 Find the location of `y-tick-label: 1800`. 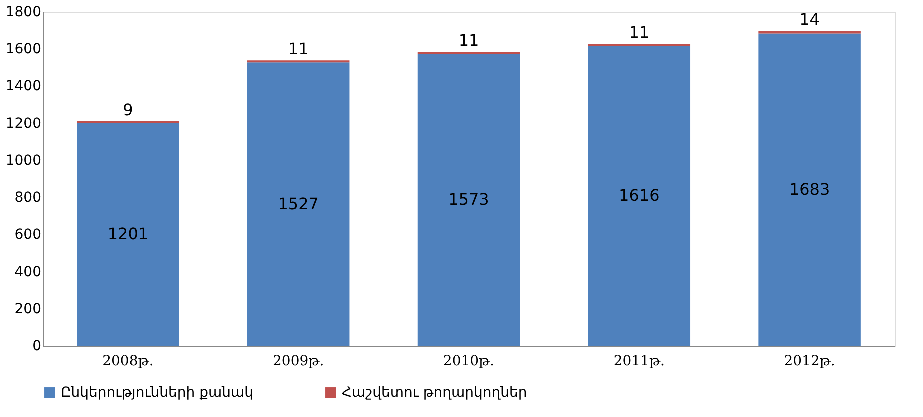

y-tick-label: 1800 is located at coordinates (24, 12).